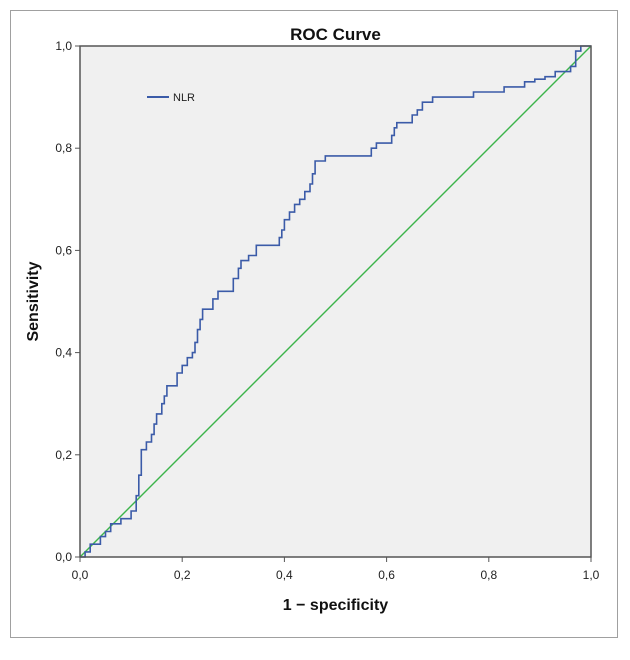 The height and width of the screenshot is (660, 630). What do you see at coordinates (488, 575) in the screenshot?
I see `x-tick-label: 0,8` at bounding box center [488, 575].